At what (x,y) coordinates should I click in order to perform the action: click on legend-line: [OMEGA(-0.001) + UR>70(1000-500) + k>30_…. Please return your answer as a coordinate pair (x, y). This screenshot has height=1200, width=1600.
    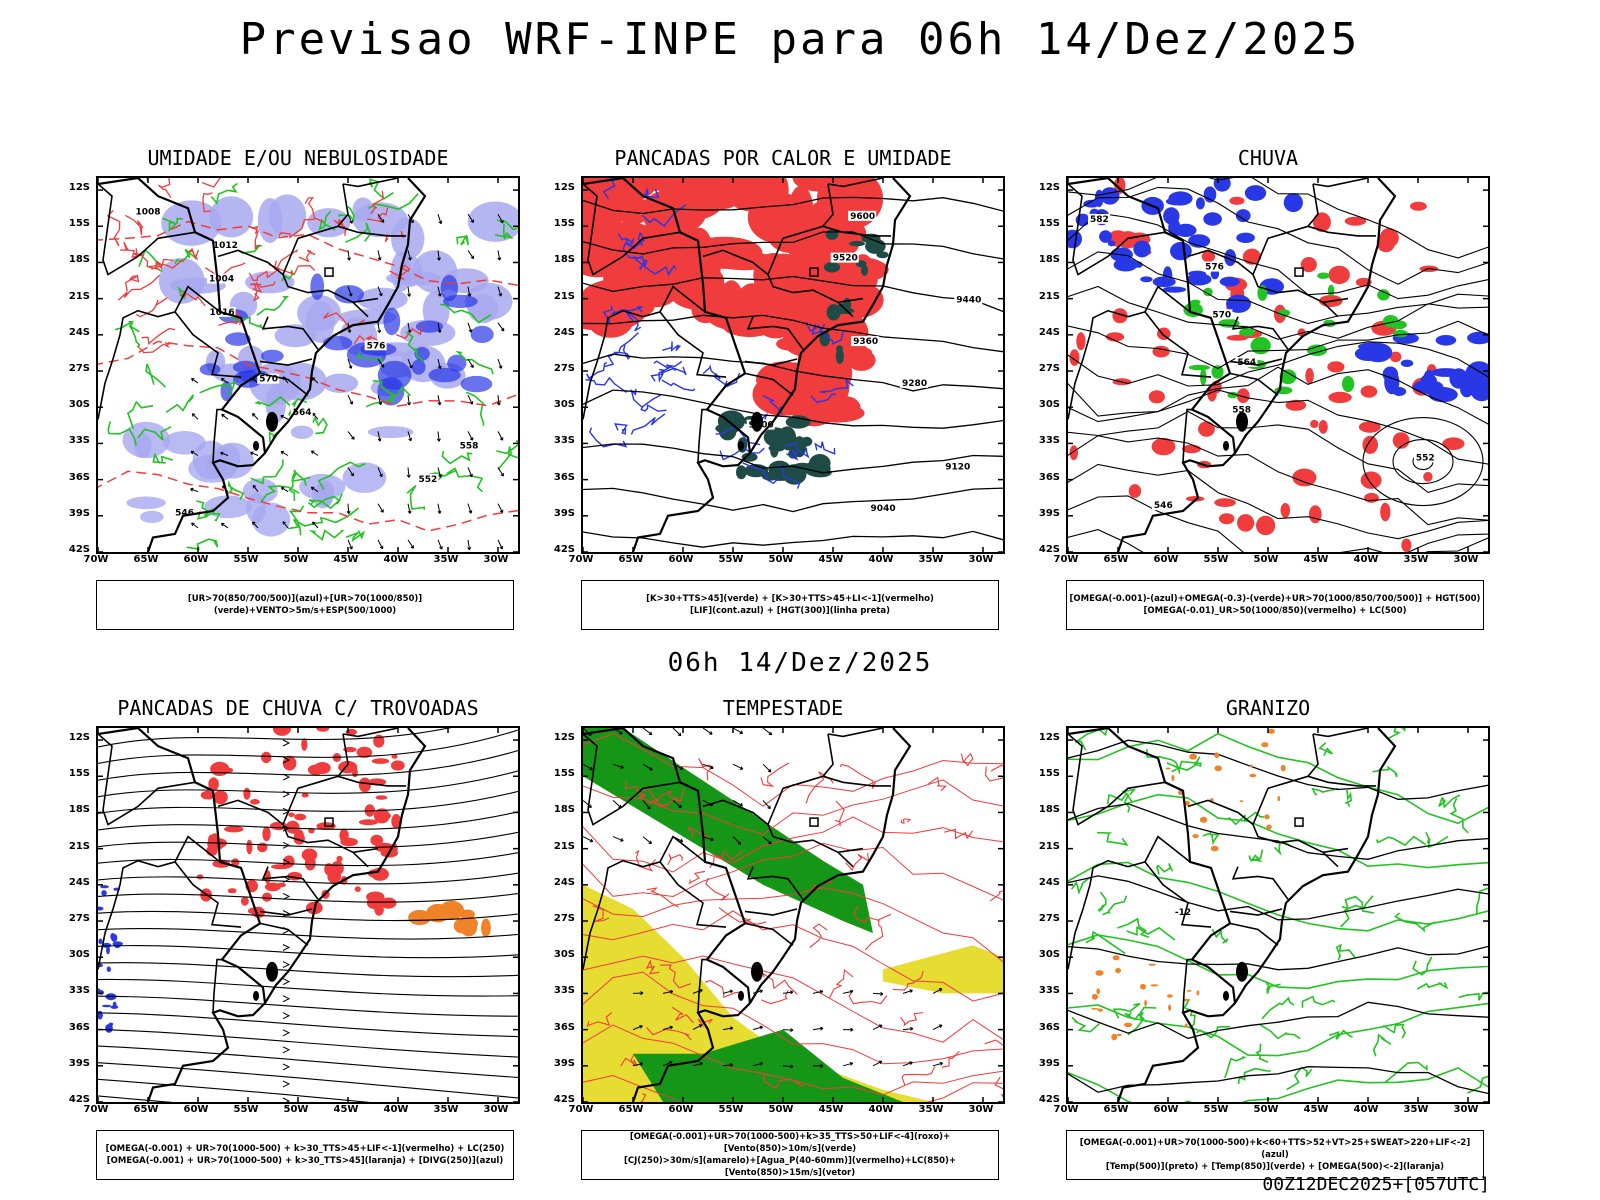
    Looking at the image, I should click on (305, 1161).